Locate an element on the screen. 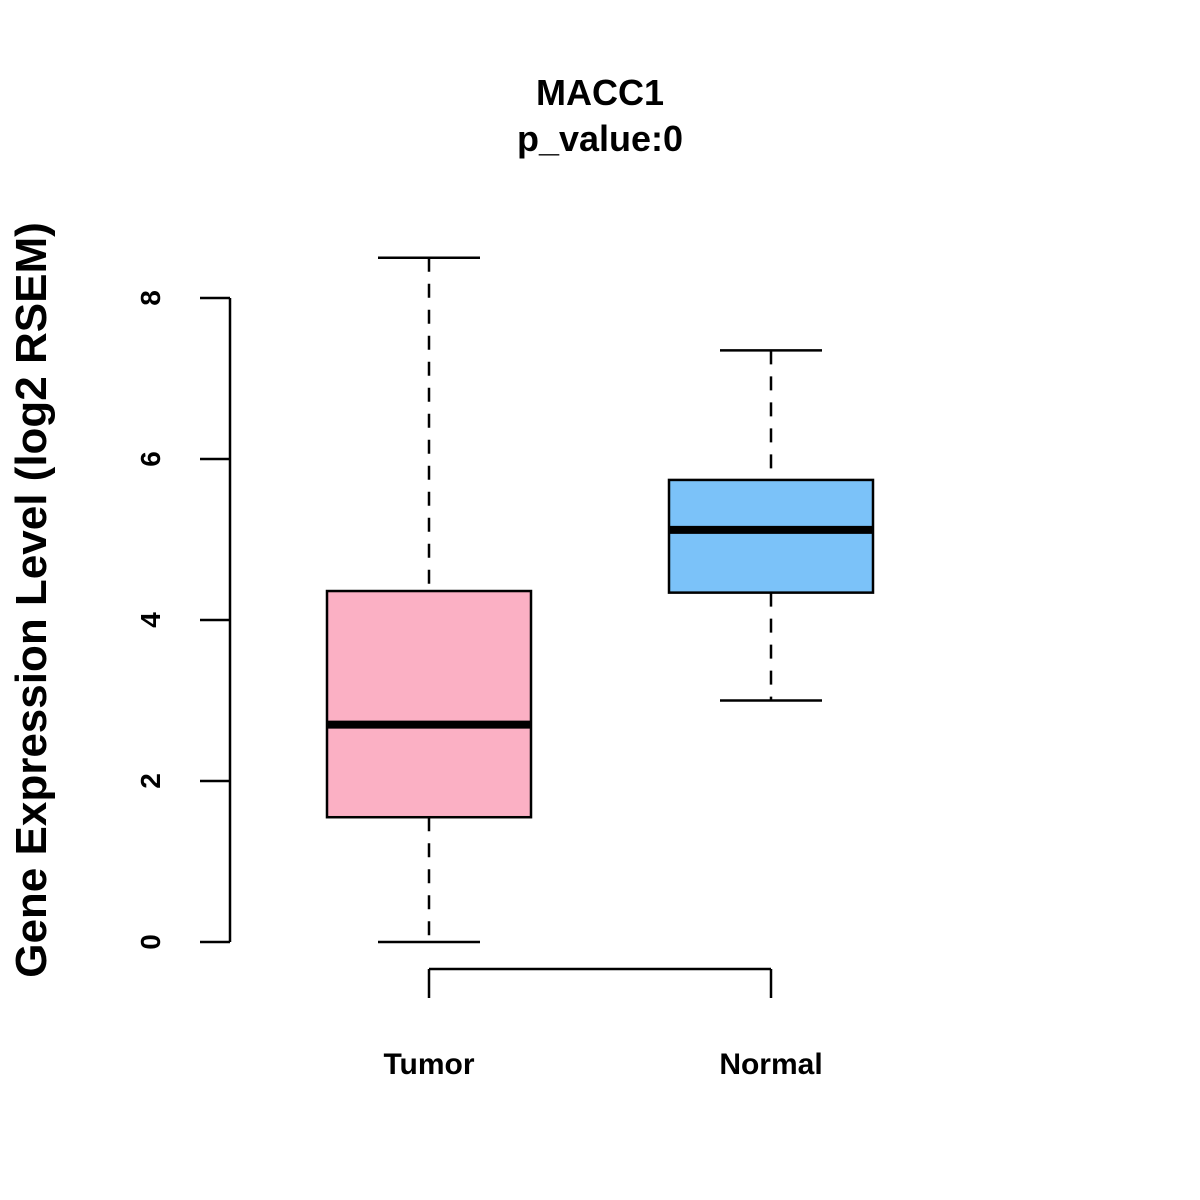 The width and height of the screenshot is (1200, 1200). y-axis: 0 2 4 6 8 is located at coordinates (183, 620).